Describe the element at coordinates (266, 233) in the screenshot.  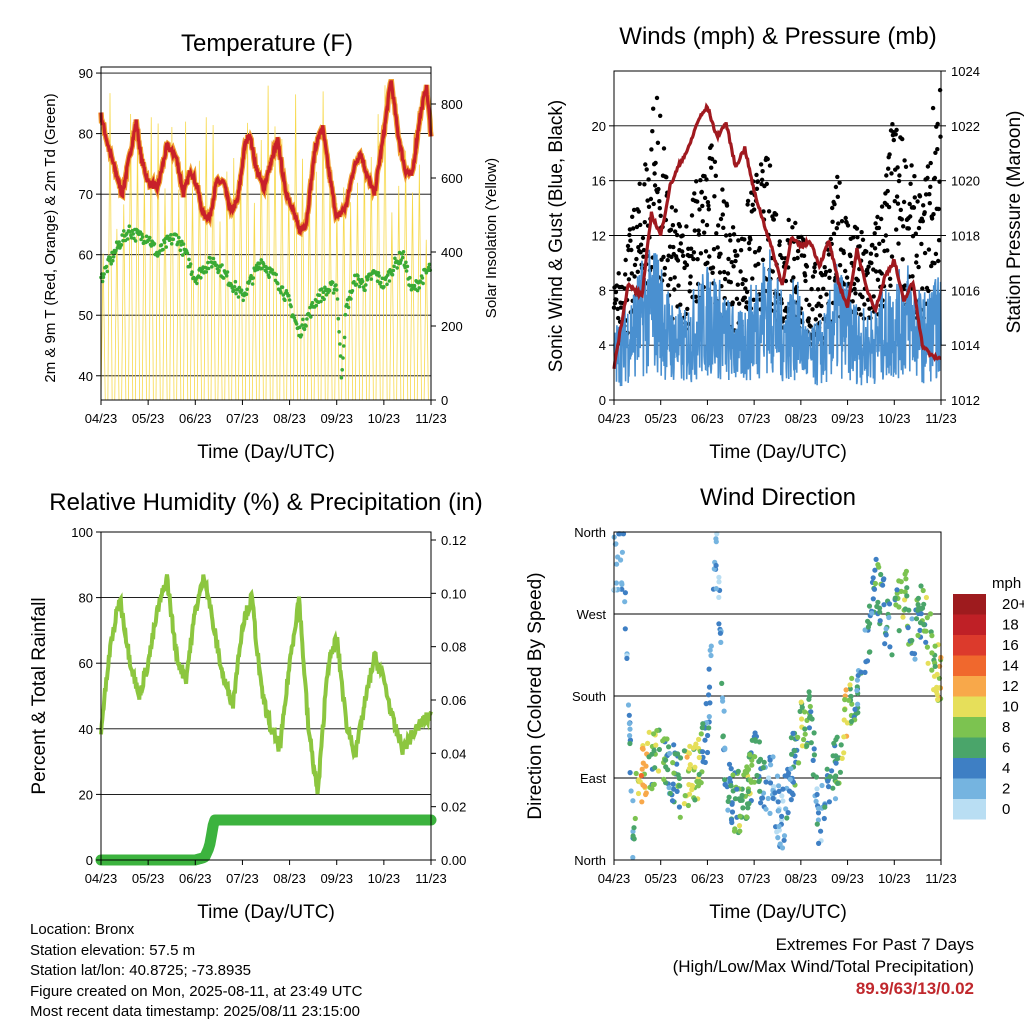
I see `temperature-frame` at that location.